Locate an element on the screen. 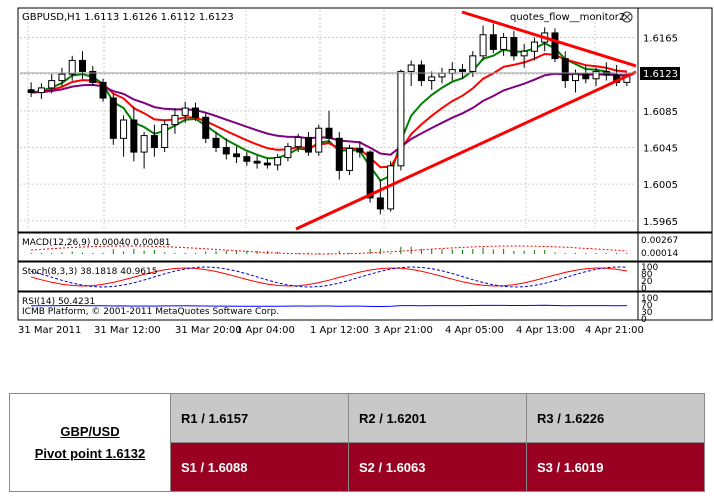  current-price-label: 1.6123 is located at coordinates (660, 74).